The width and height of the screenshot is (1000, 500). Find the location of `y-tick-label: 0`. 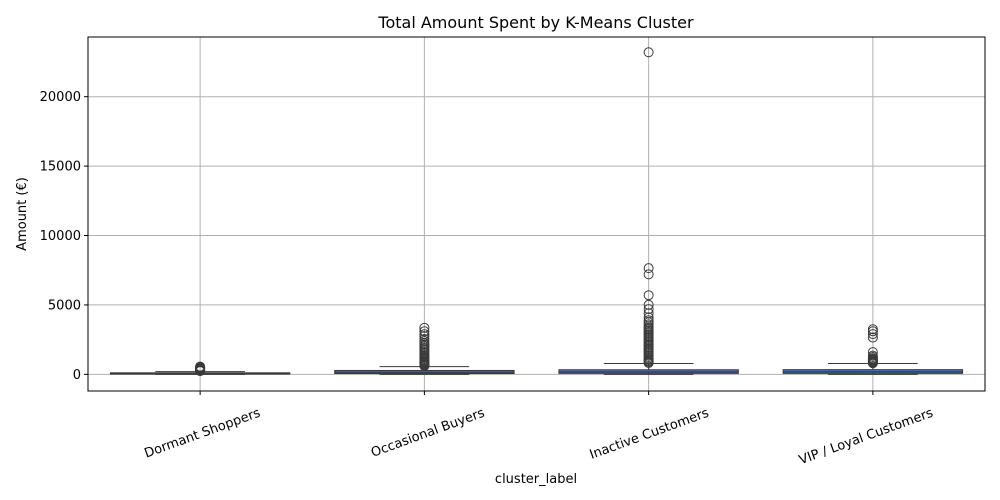

y-tick-label: 0 is located at coordinates (77, 375).